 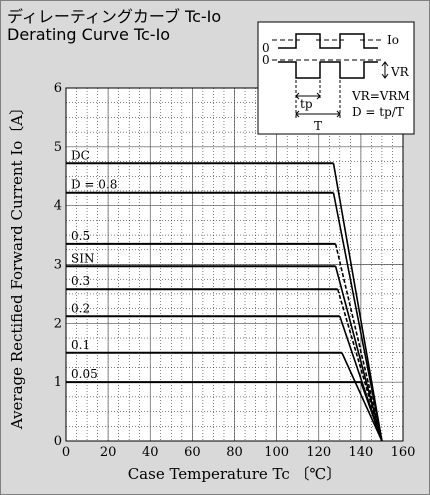 What do you see at coordinates (108, 452) in the screenshot?
I see `x-tick-label: 20` at bounding box center [108, 452].